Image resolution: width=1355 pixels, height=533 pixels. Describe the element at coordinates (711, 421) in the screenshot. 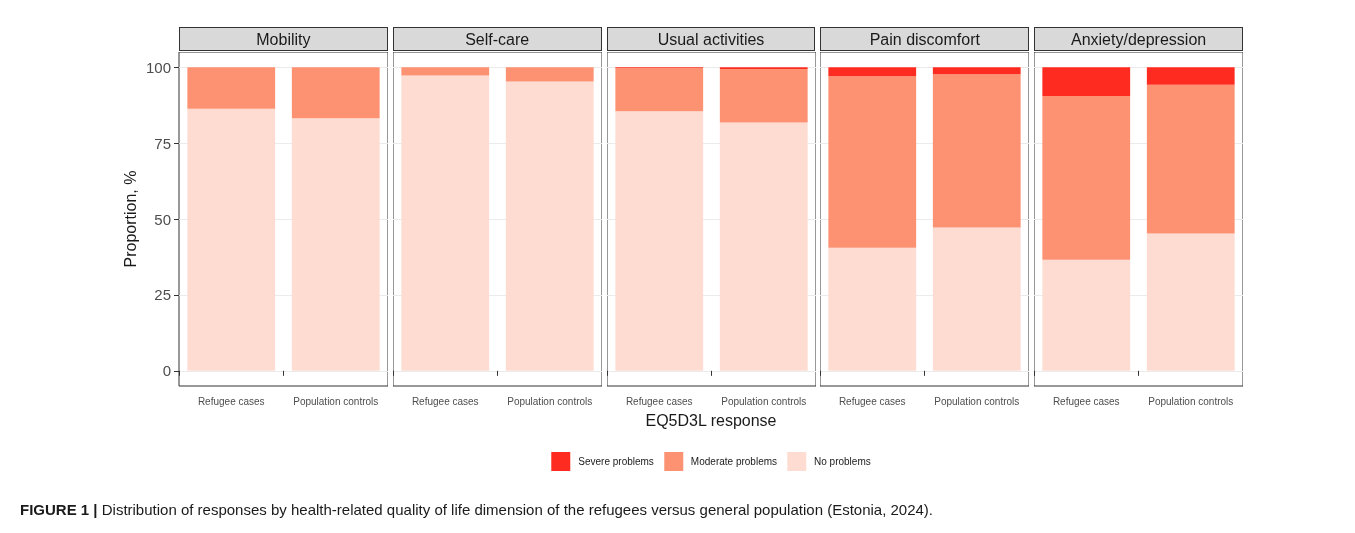

I see `x-axis-title: EQ5D3L response` at that location.